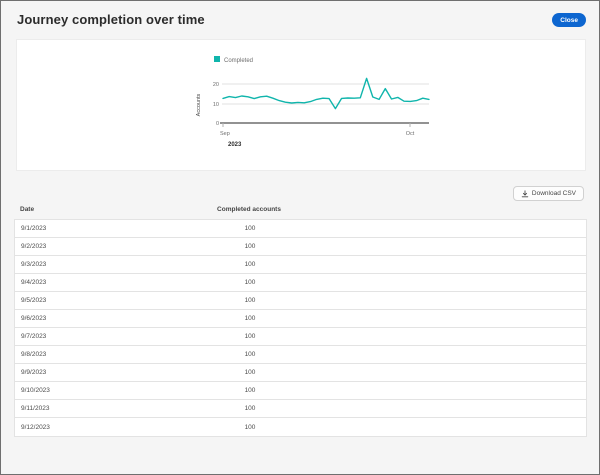 The image size is (600, 475). What do you see at coordinates (34, 336) in the screenshot?
I see `date-cell: 9/7/2023` at bounding box center [34, 336].